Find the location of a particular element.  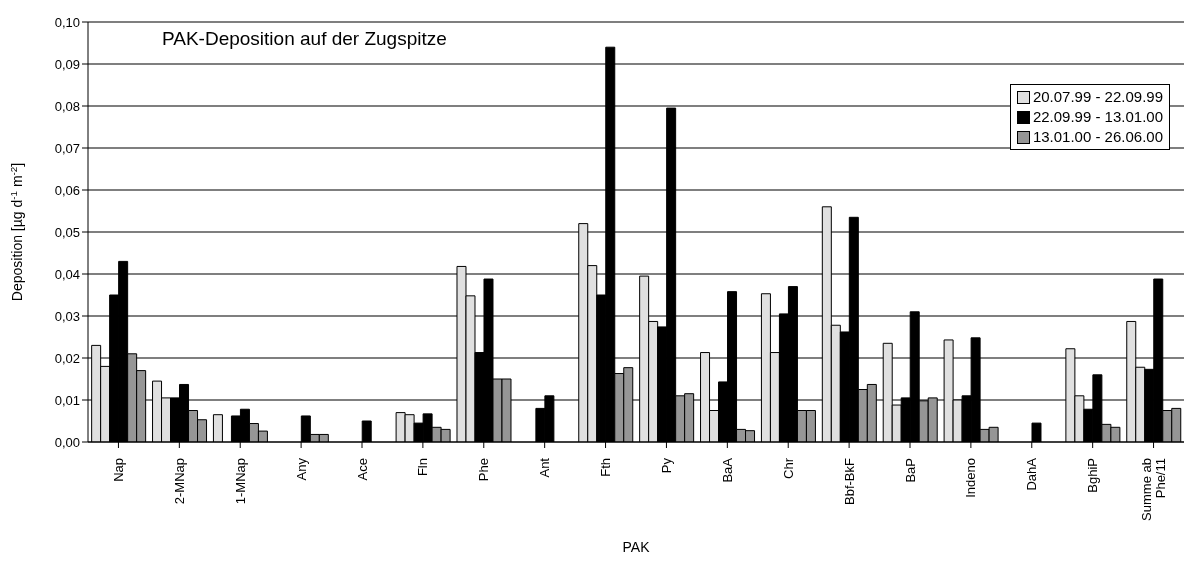

y-tick-label: 0,03 is located at coordinates (67, 316).